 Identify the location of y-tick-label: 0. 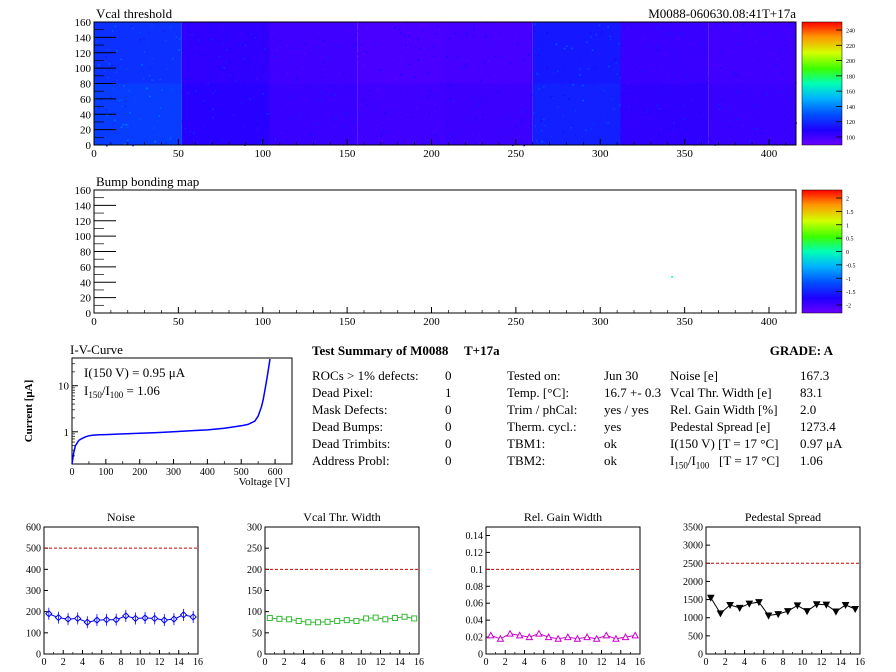
(89, 314).